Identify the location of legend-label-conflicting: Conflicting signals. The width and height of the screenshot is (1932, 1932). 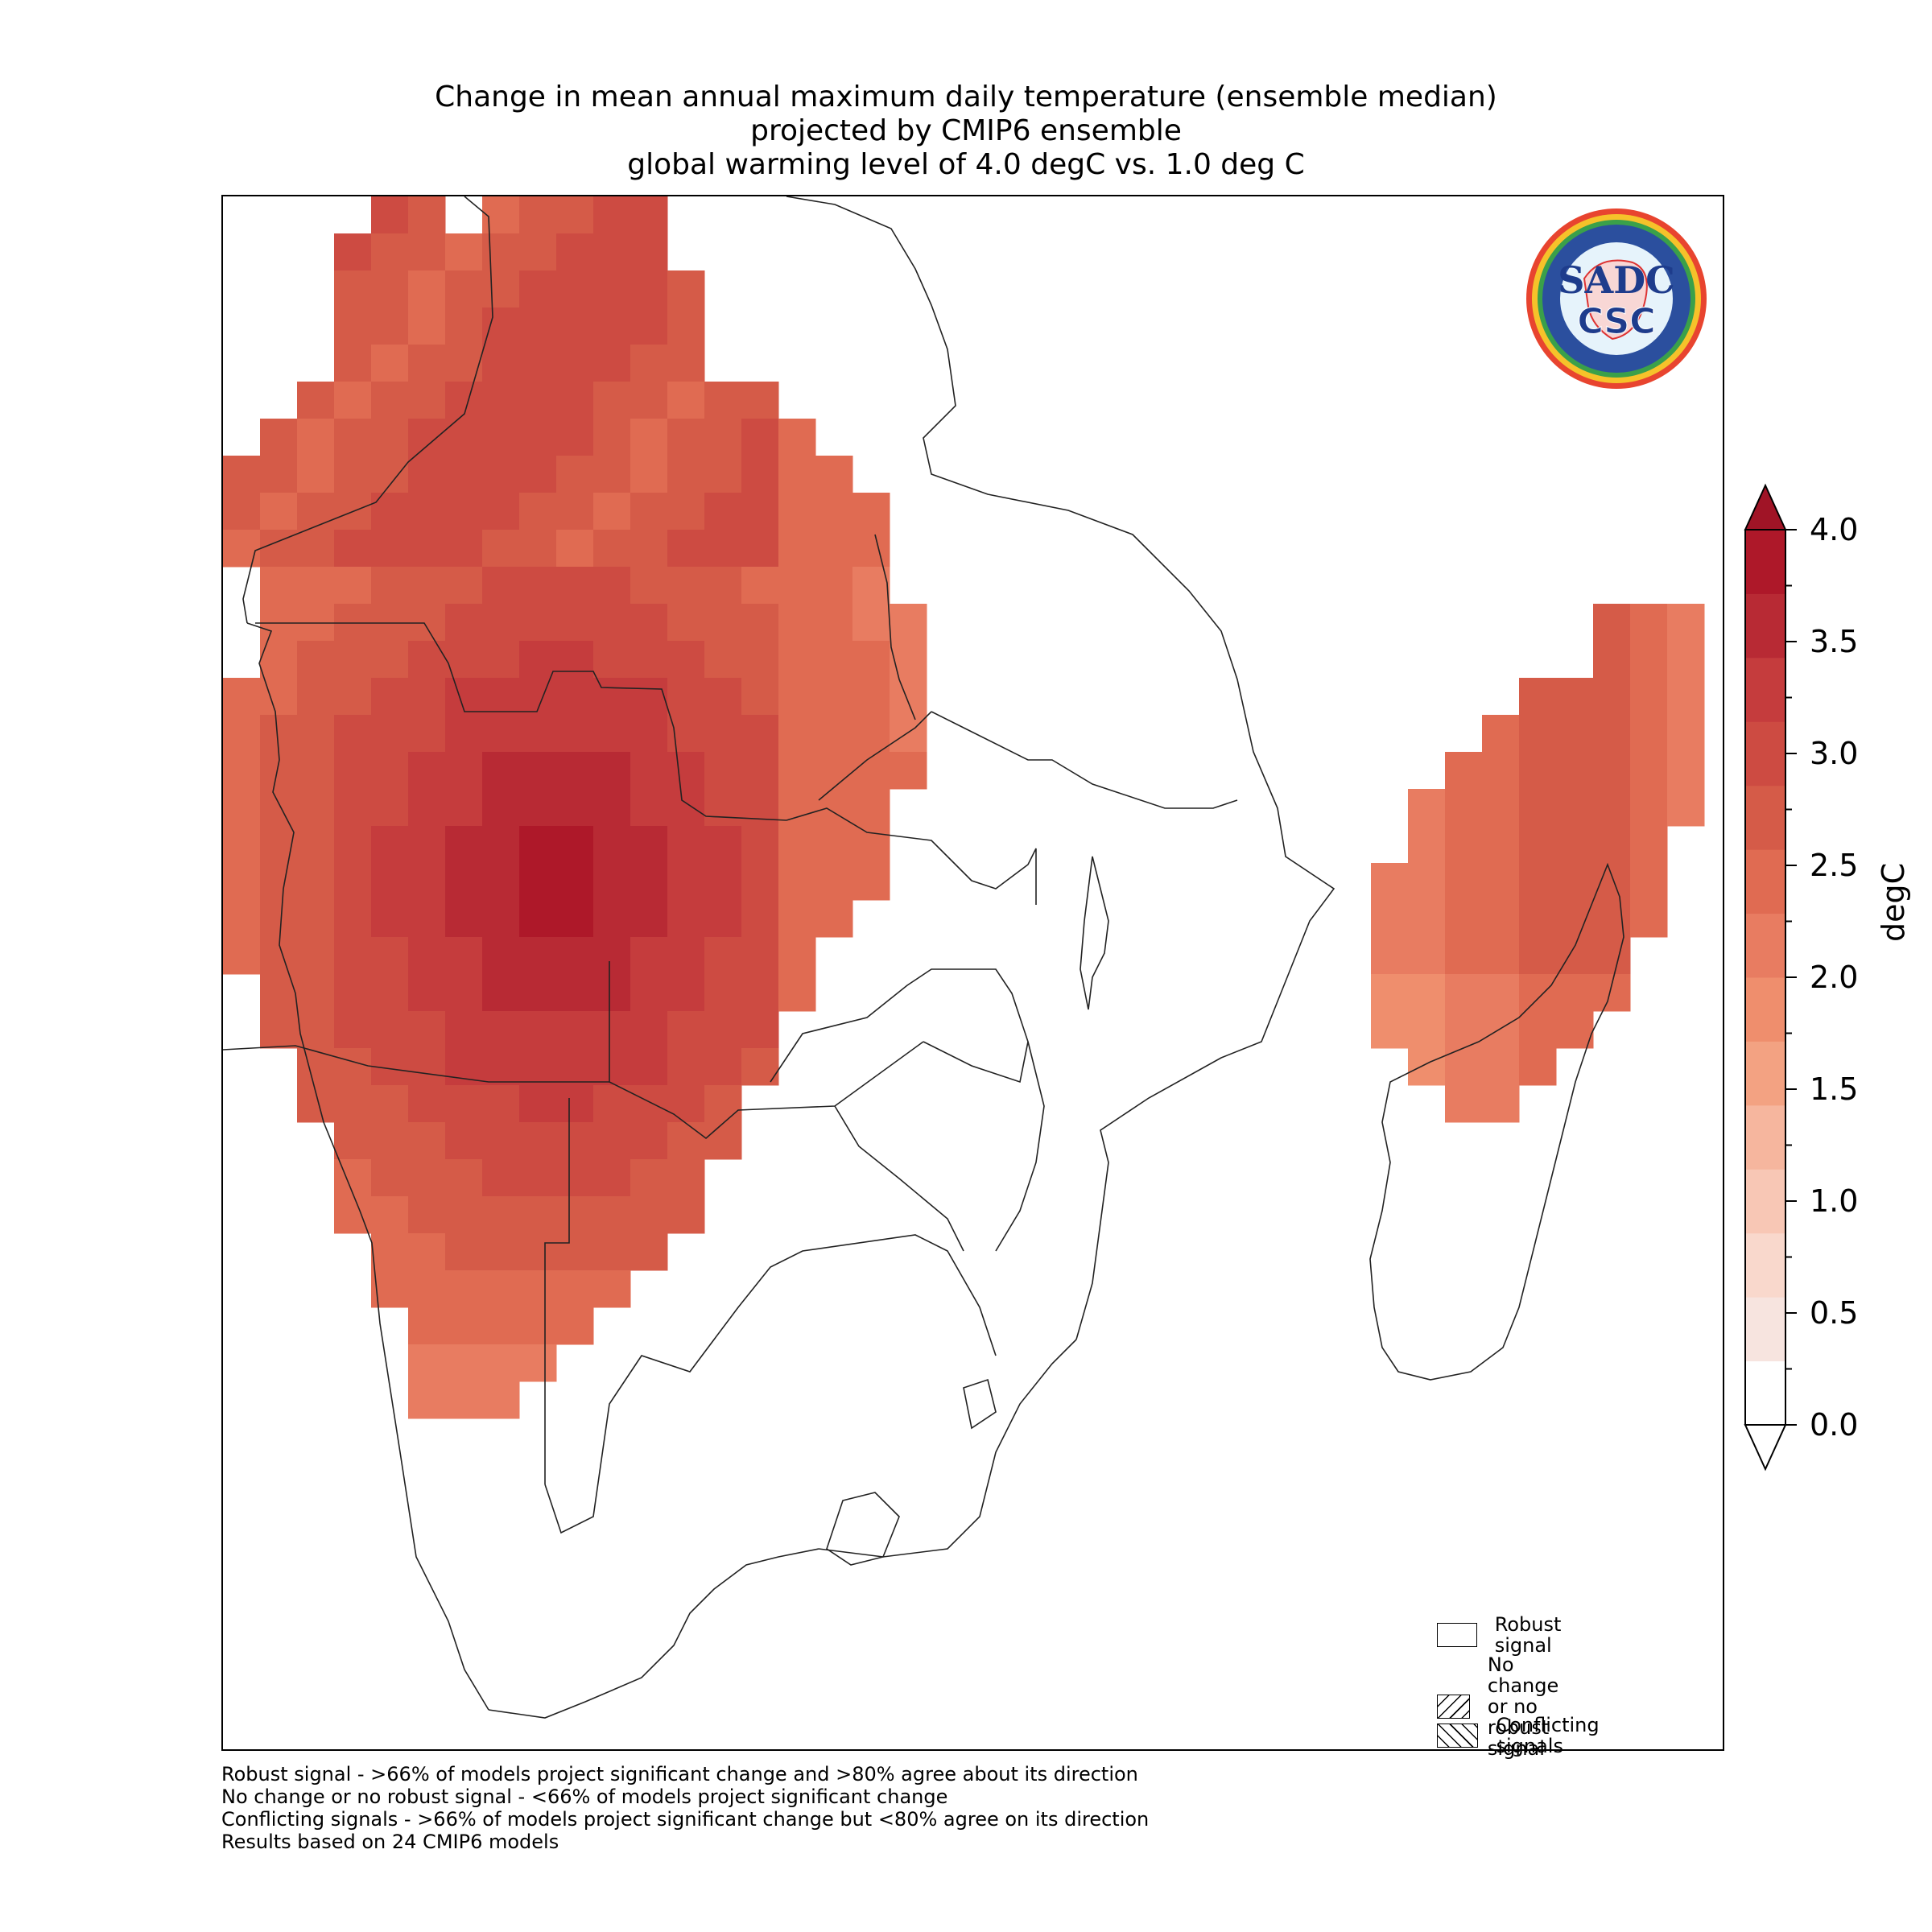
(1548, 1735).